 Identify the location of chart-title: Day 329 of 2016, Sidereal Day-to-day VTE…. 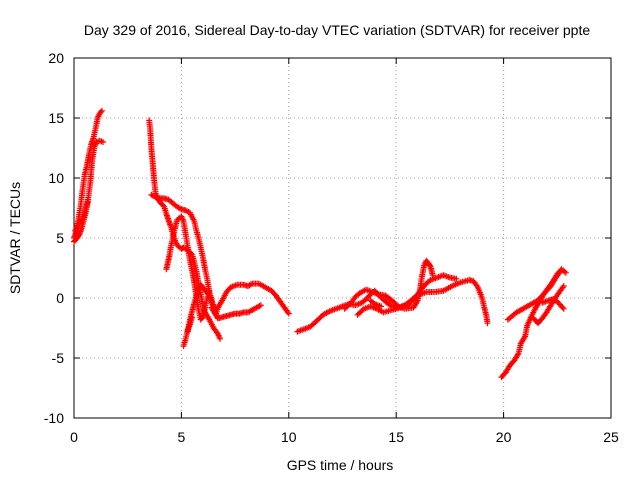
(337, 30).